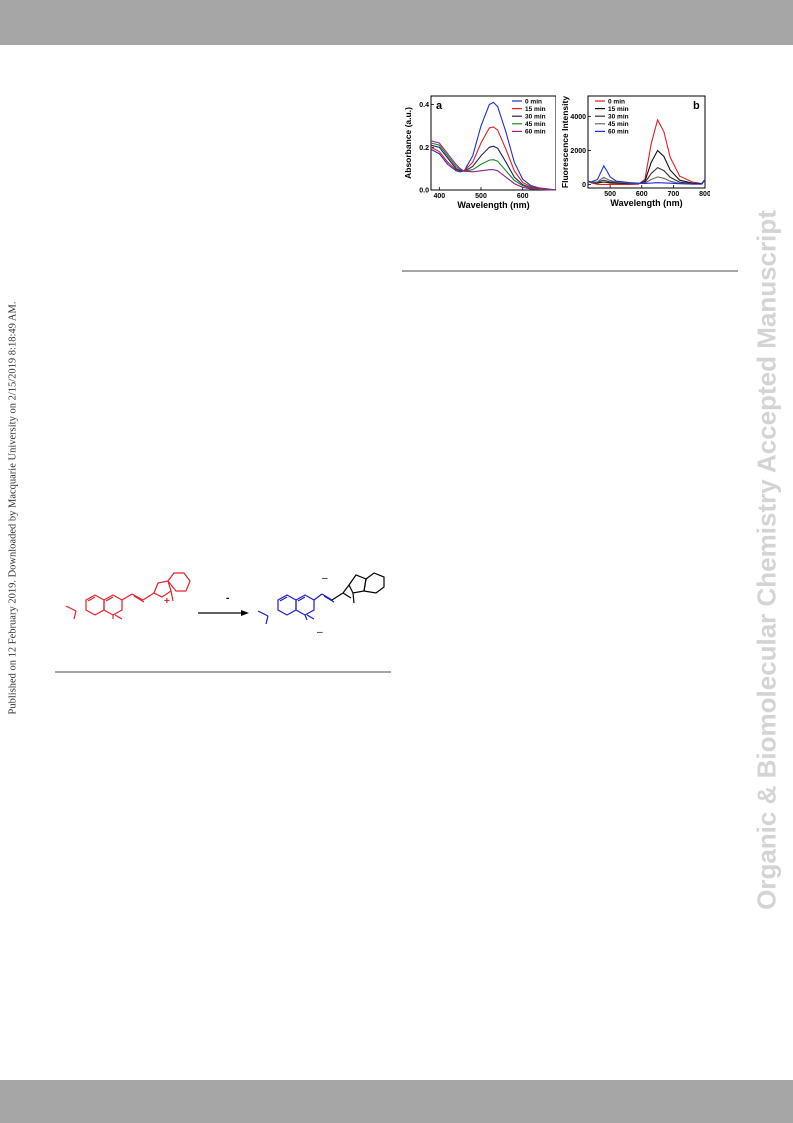 The width and height of the screenshot is (793, 1123). I want to click on y-tick-label: 0, so click(584, 185).